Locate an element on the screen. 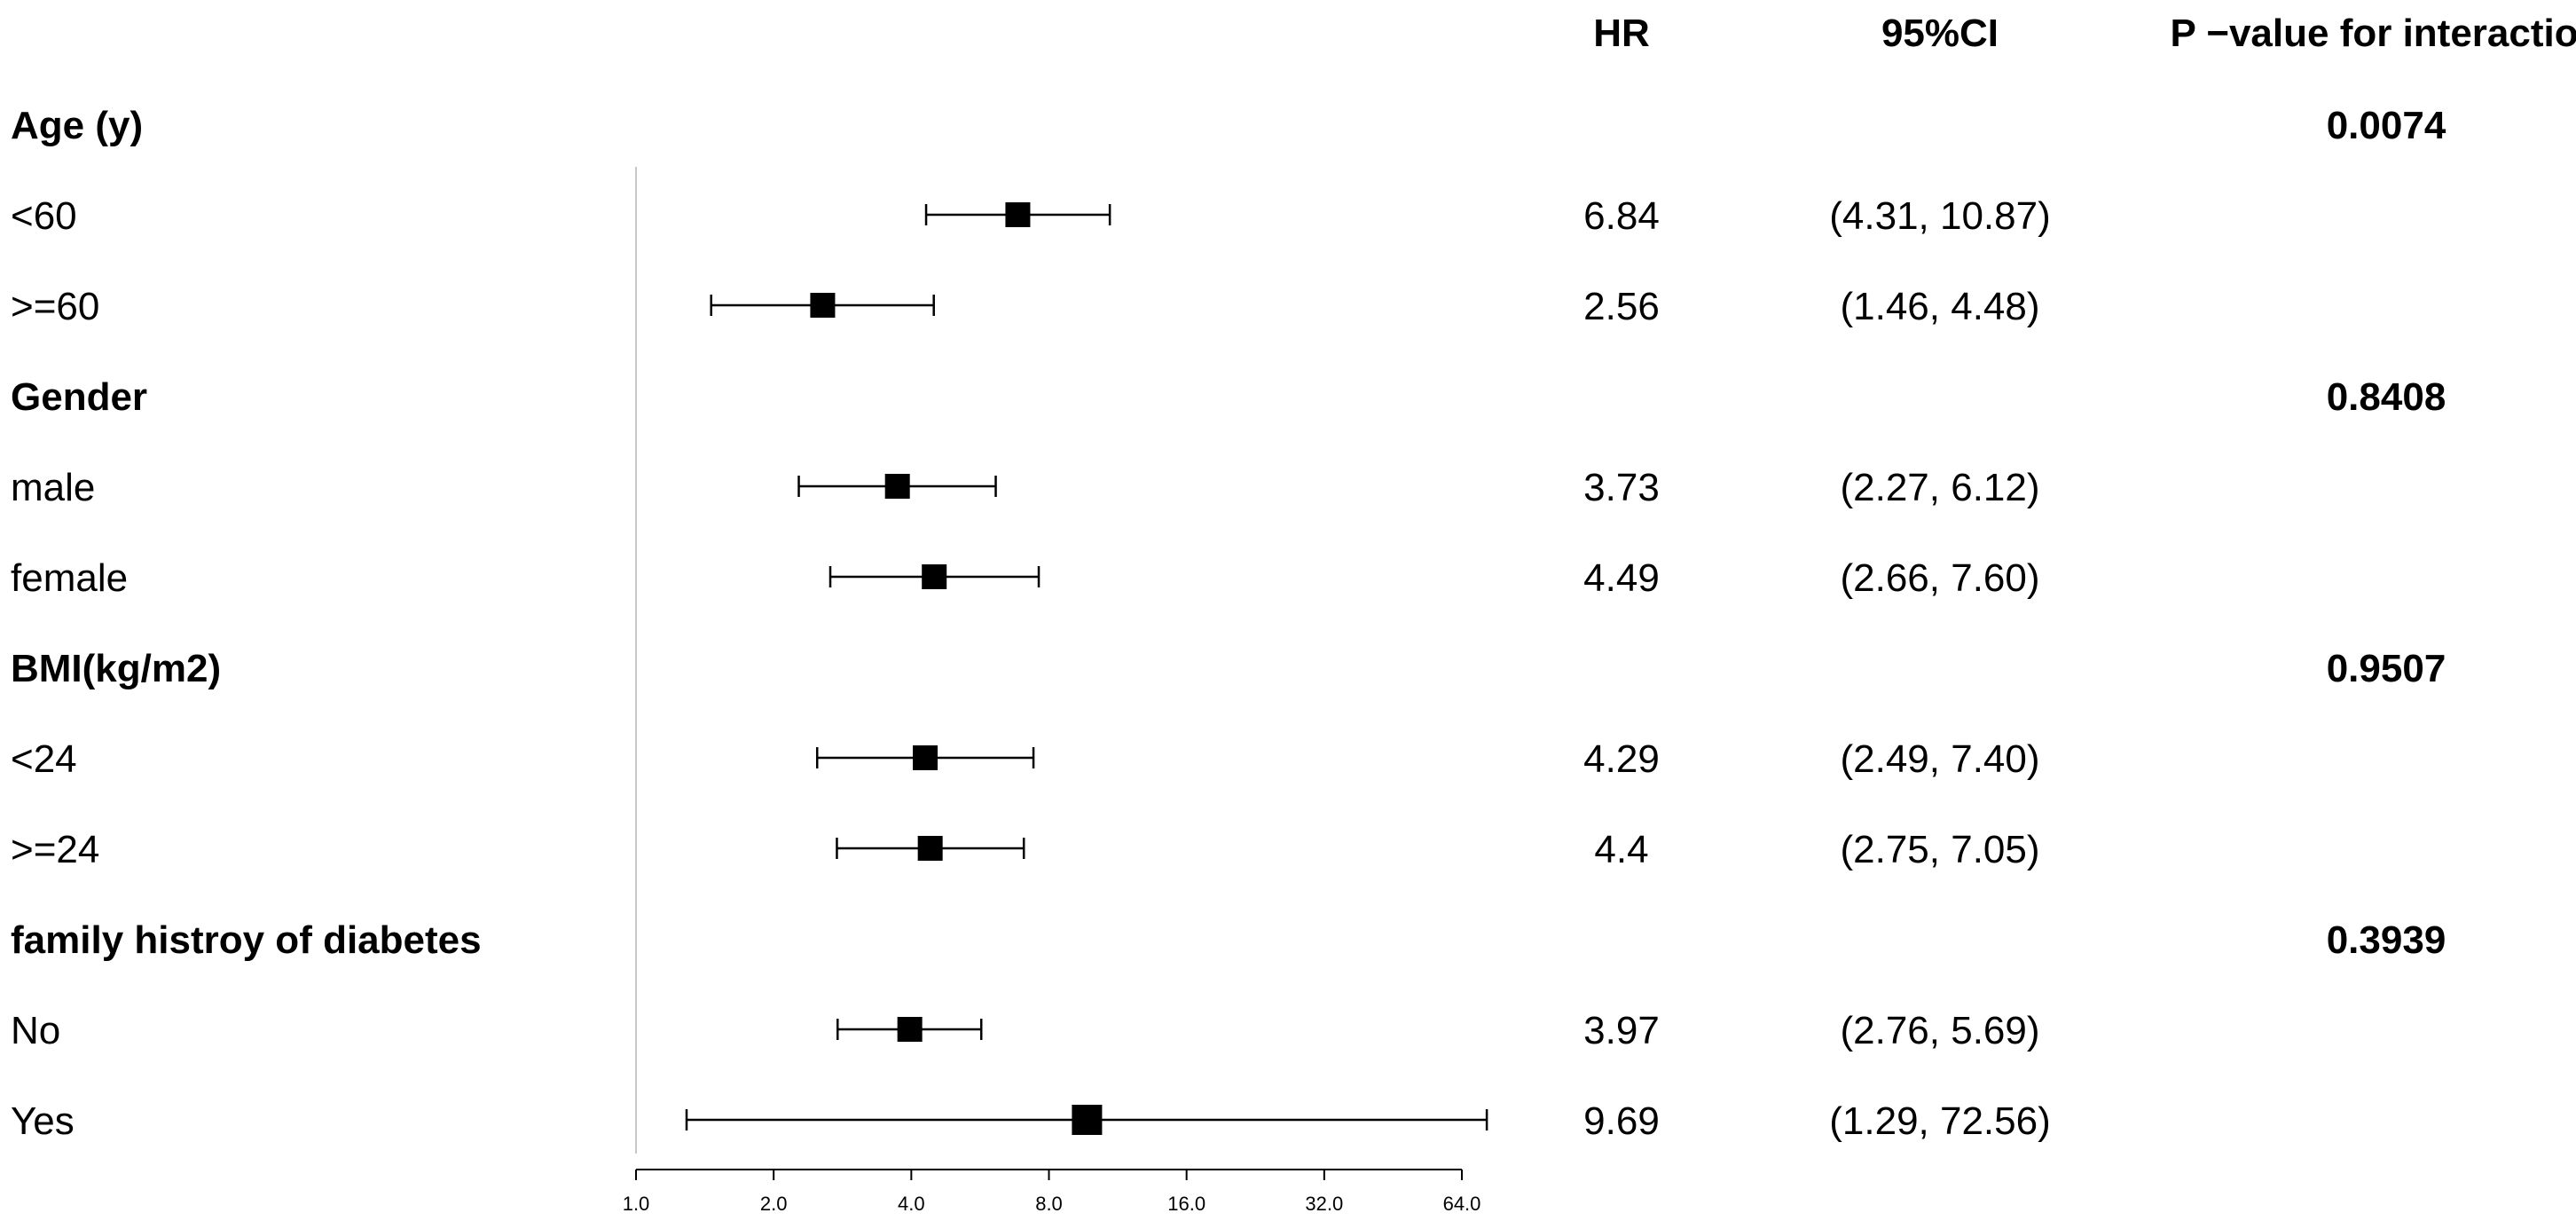  hr-value-label: 4.49 is located at coordinates (1621, 578).